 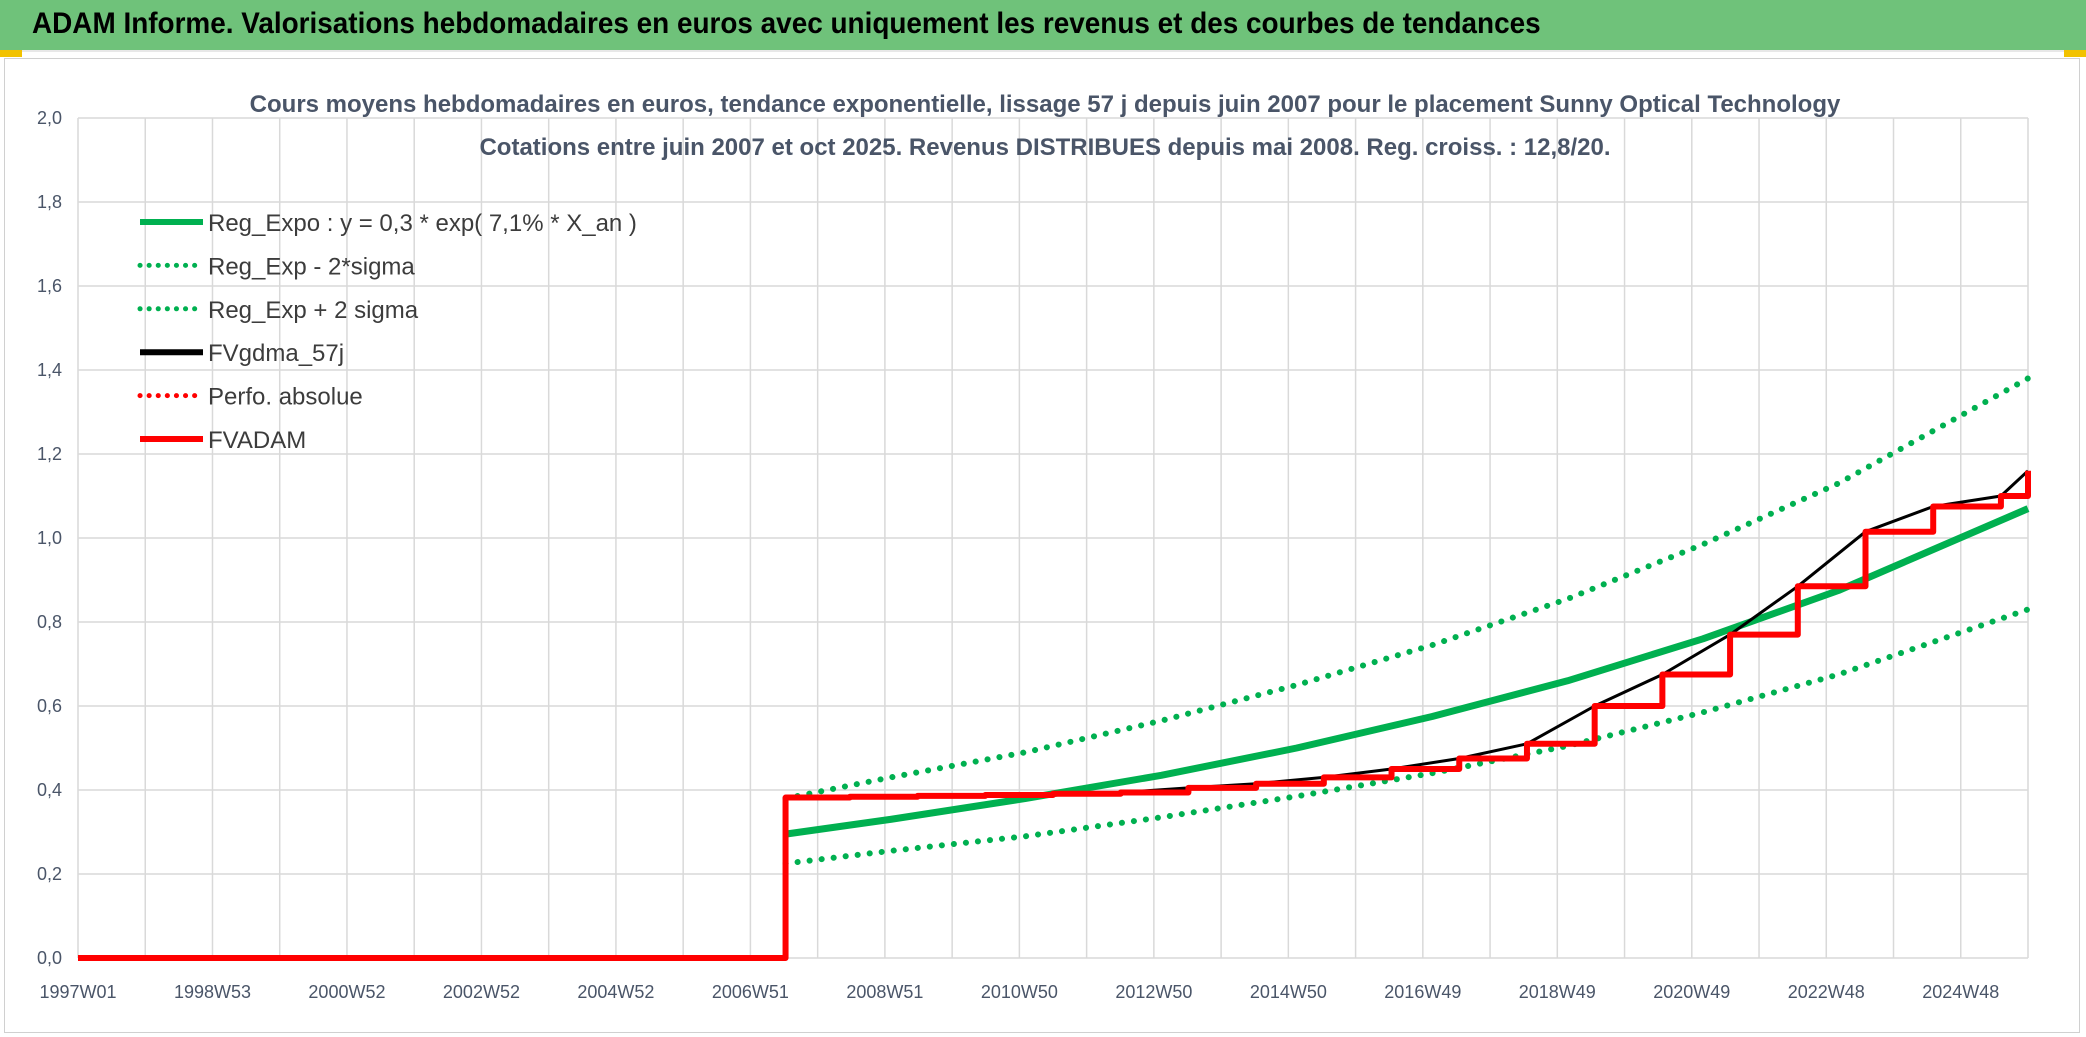 I want to click on y-tick-label: 1,0, so click(x=49, y=538).